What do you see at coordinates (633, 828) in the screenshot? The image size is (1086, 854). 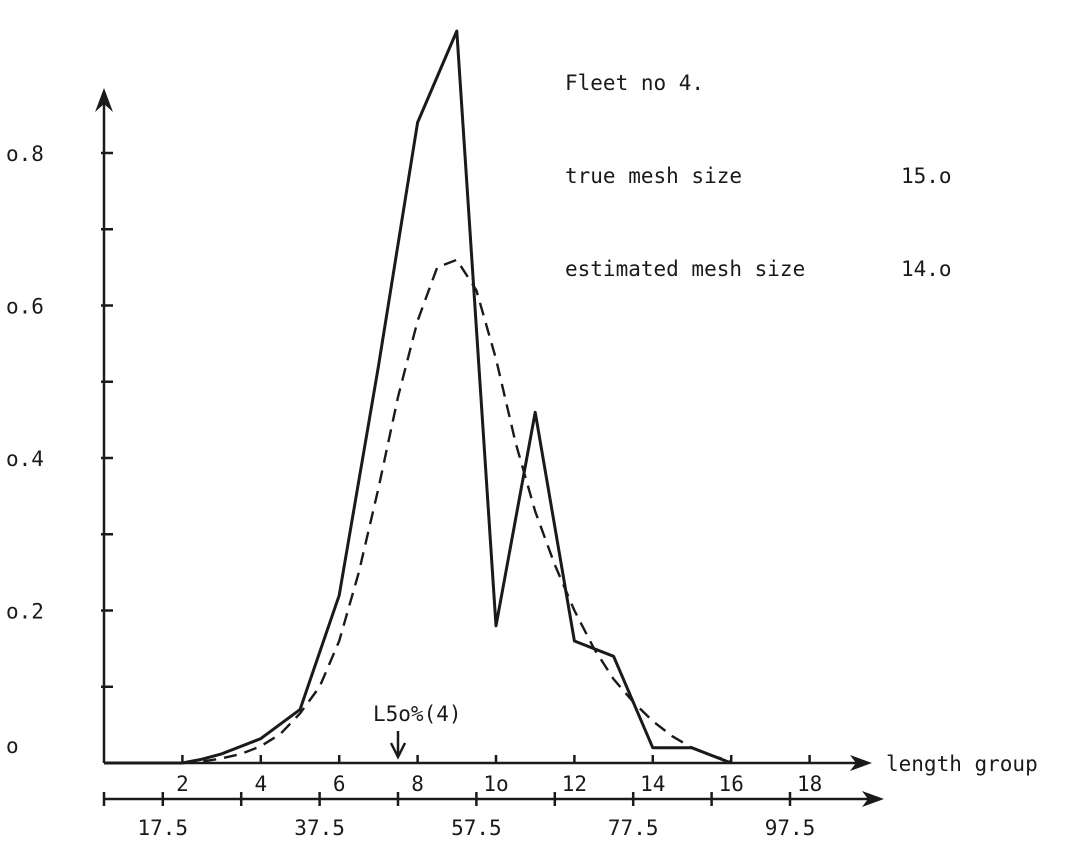 I see `secondary-tick-label: 77.5` at bounding box center [633, 828].